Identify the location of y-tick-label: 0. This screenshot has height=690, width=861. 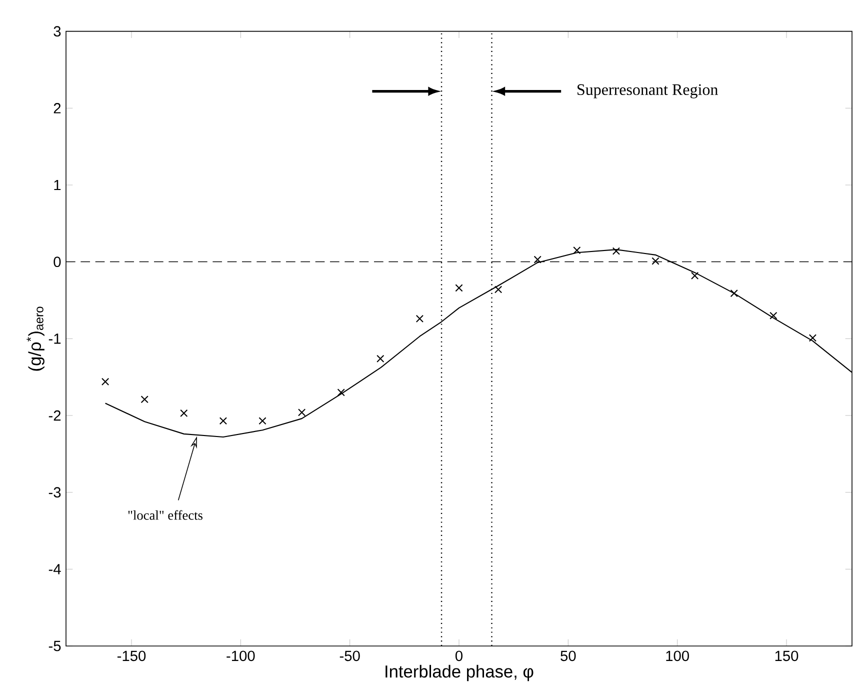
(57, 262).